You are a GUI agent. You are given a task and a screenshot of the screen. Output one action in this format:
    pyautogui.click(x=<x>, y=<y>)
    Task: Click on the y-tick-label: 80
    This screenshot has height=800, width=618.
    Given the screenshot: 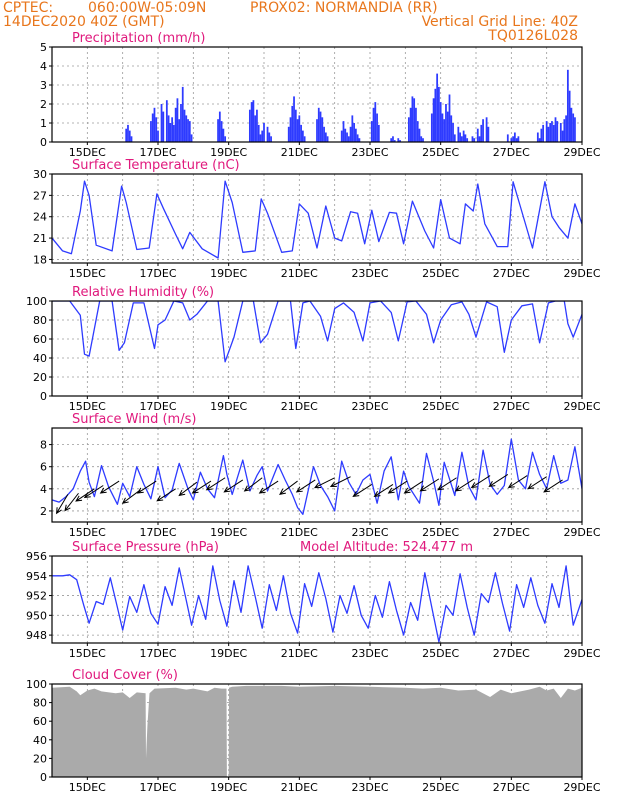 What is the action you would take?
    pyautogui.click(x=40, y=320)
    